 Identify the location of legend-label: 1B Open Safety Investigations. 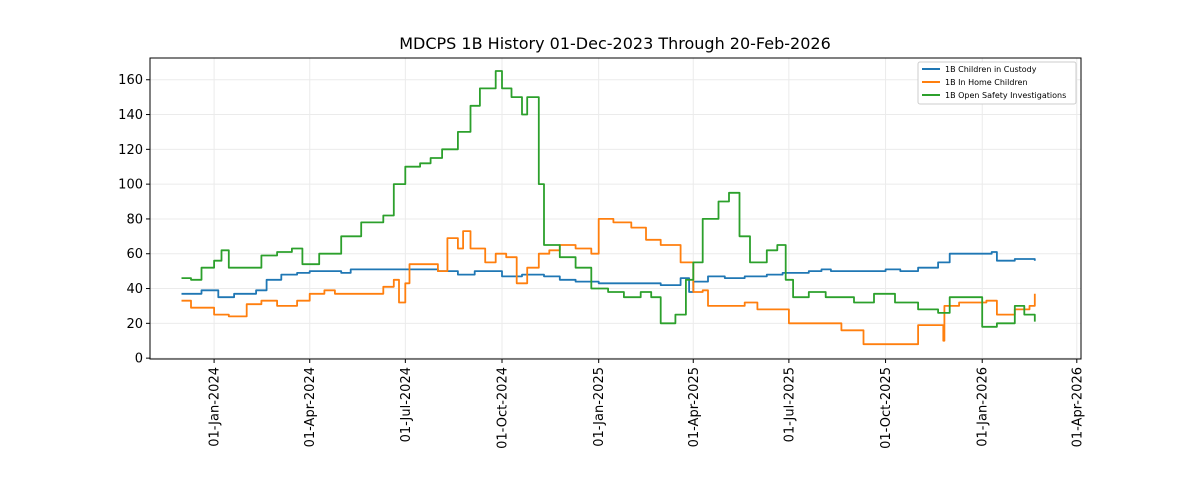
(1005, 95).